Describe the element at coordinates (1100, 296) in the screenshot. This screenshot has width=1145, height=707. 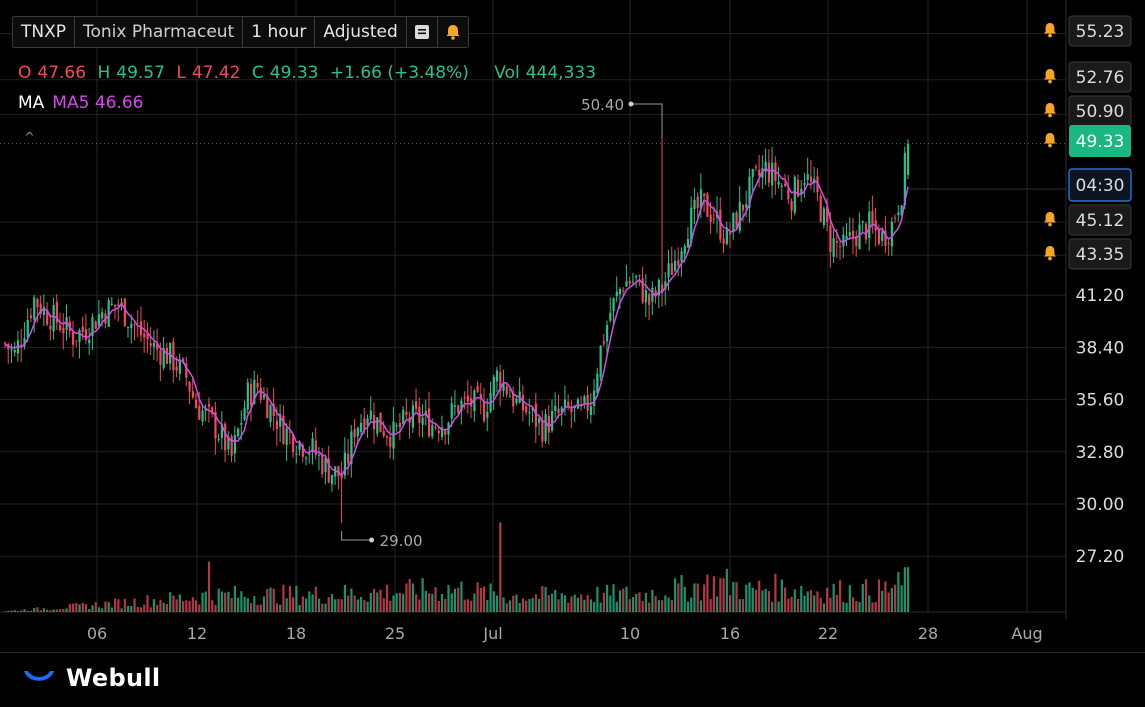
I see `price-axis-label: 41.20` at that location.